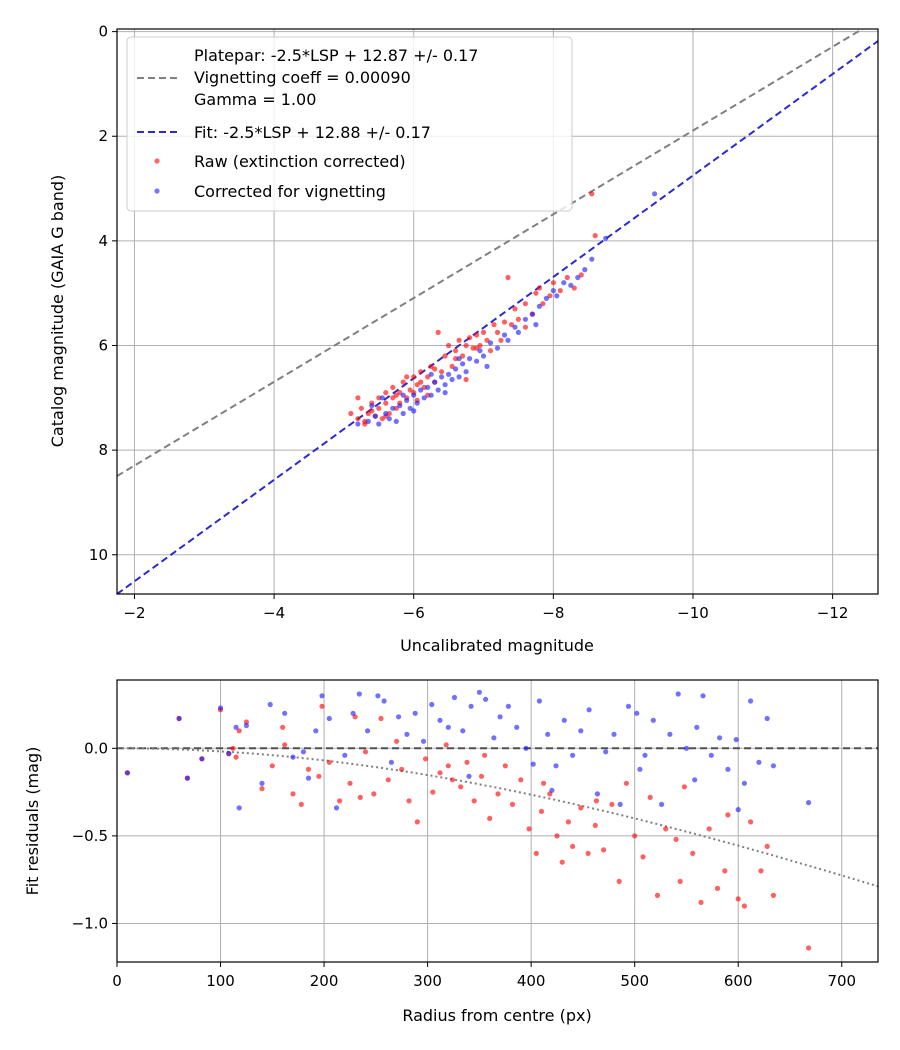 This screenshot has height=1050, width=900. I want to click on bottom-y-tick-label: −1.0, so click(90, 923).